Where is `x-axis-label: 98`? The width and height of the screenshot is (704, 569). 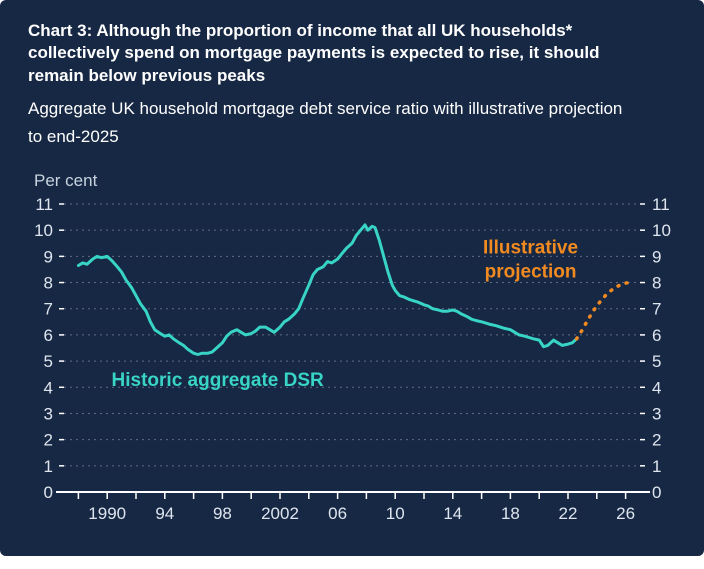 x-axis-label: 98 is located at coordinates (222, 513).